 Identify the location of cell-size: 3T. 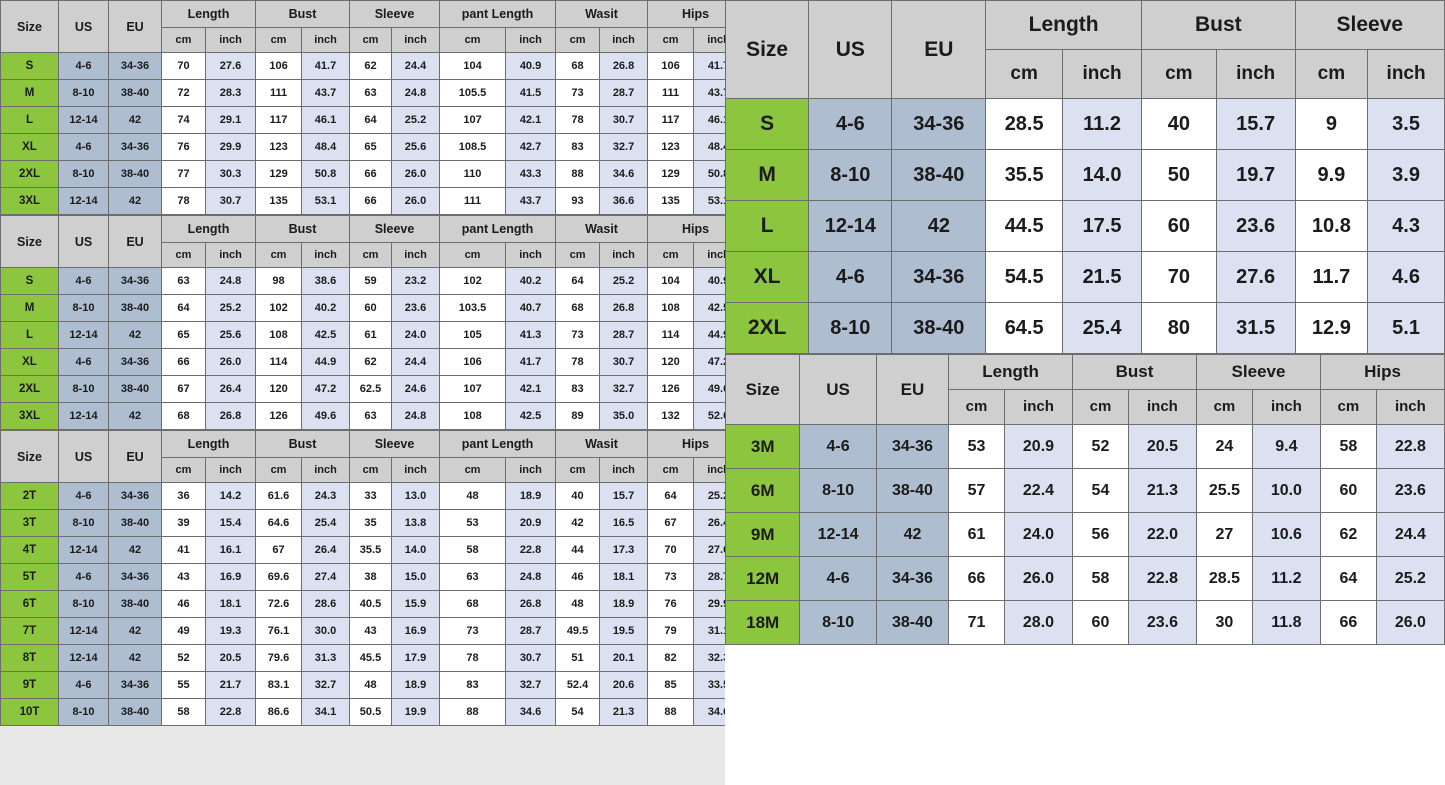
(29, 523).